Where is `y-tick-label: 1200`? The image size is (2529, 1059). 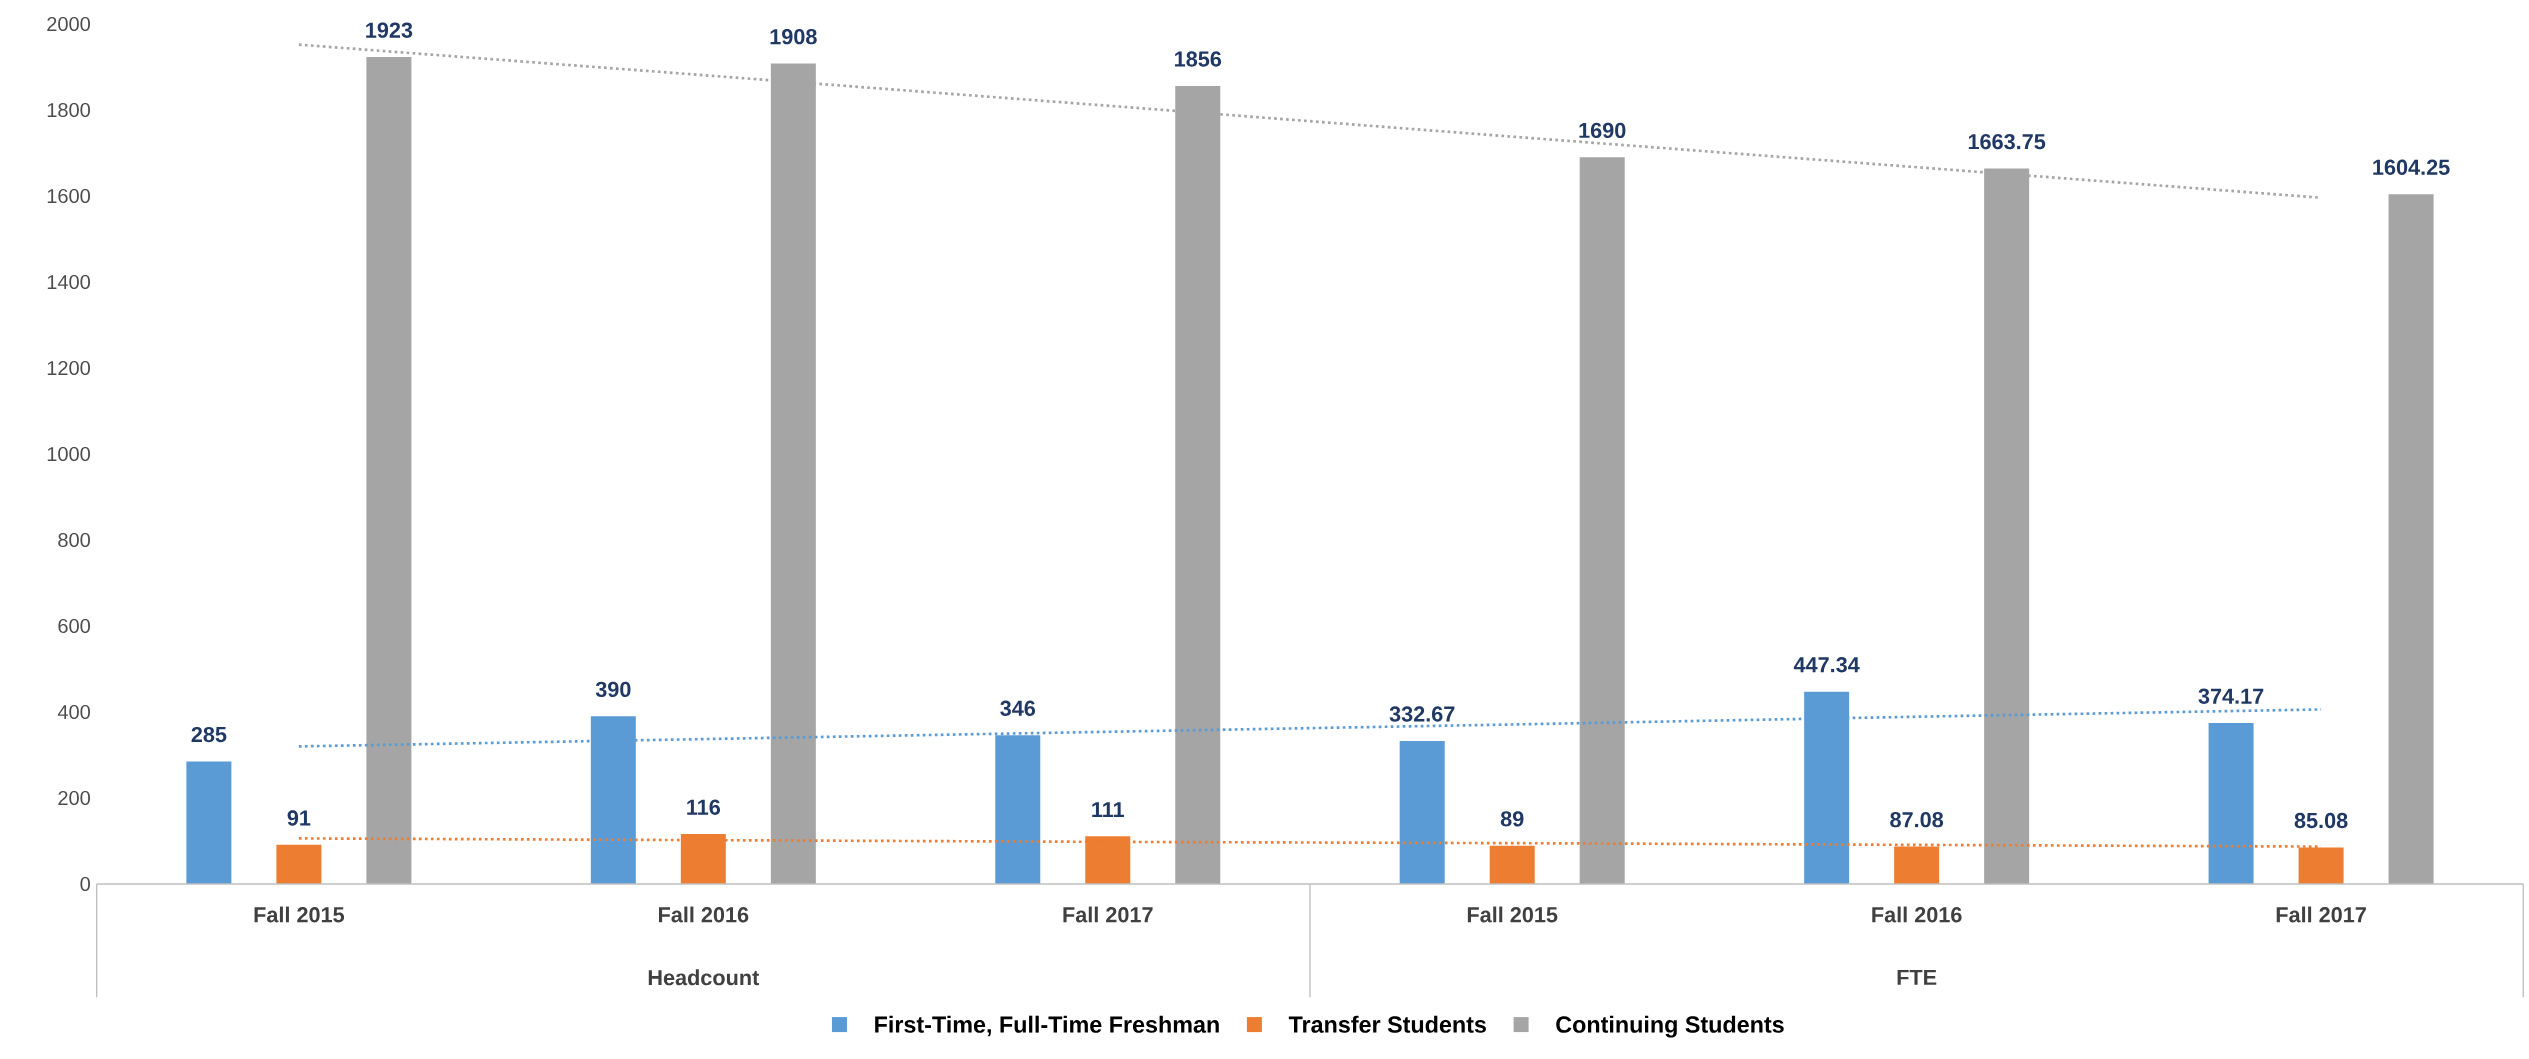 y-tick-label: 1200 is located at coordinates (69, 368).